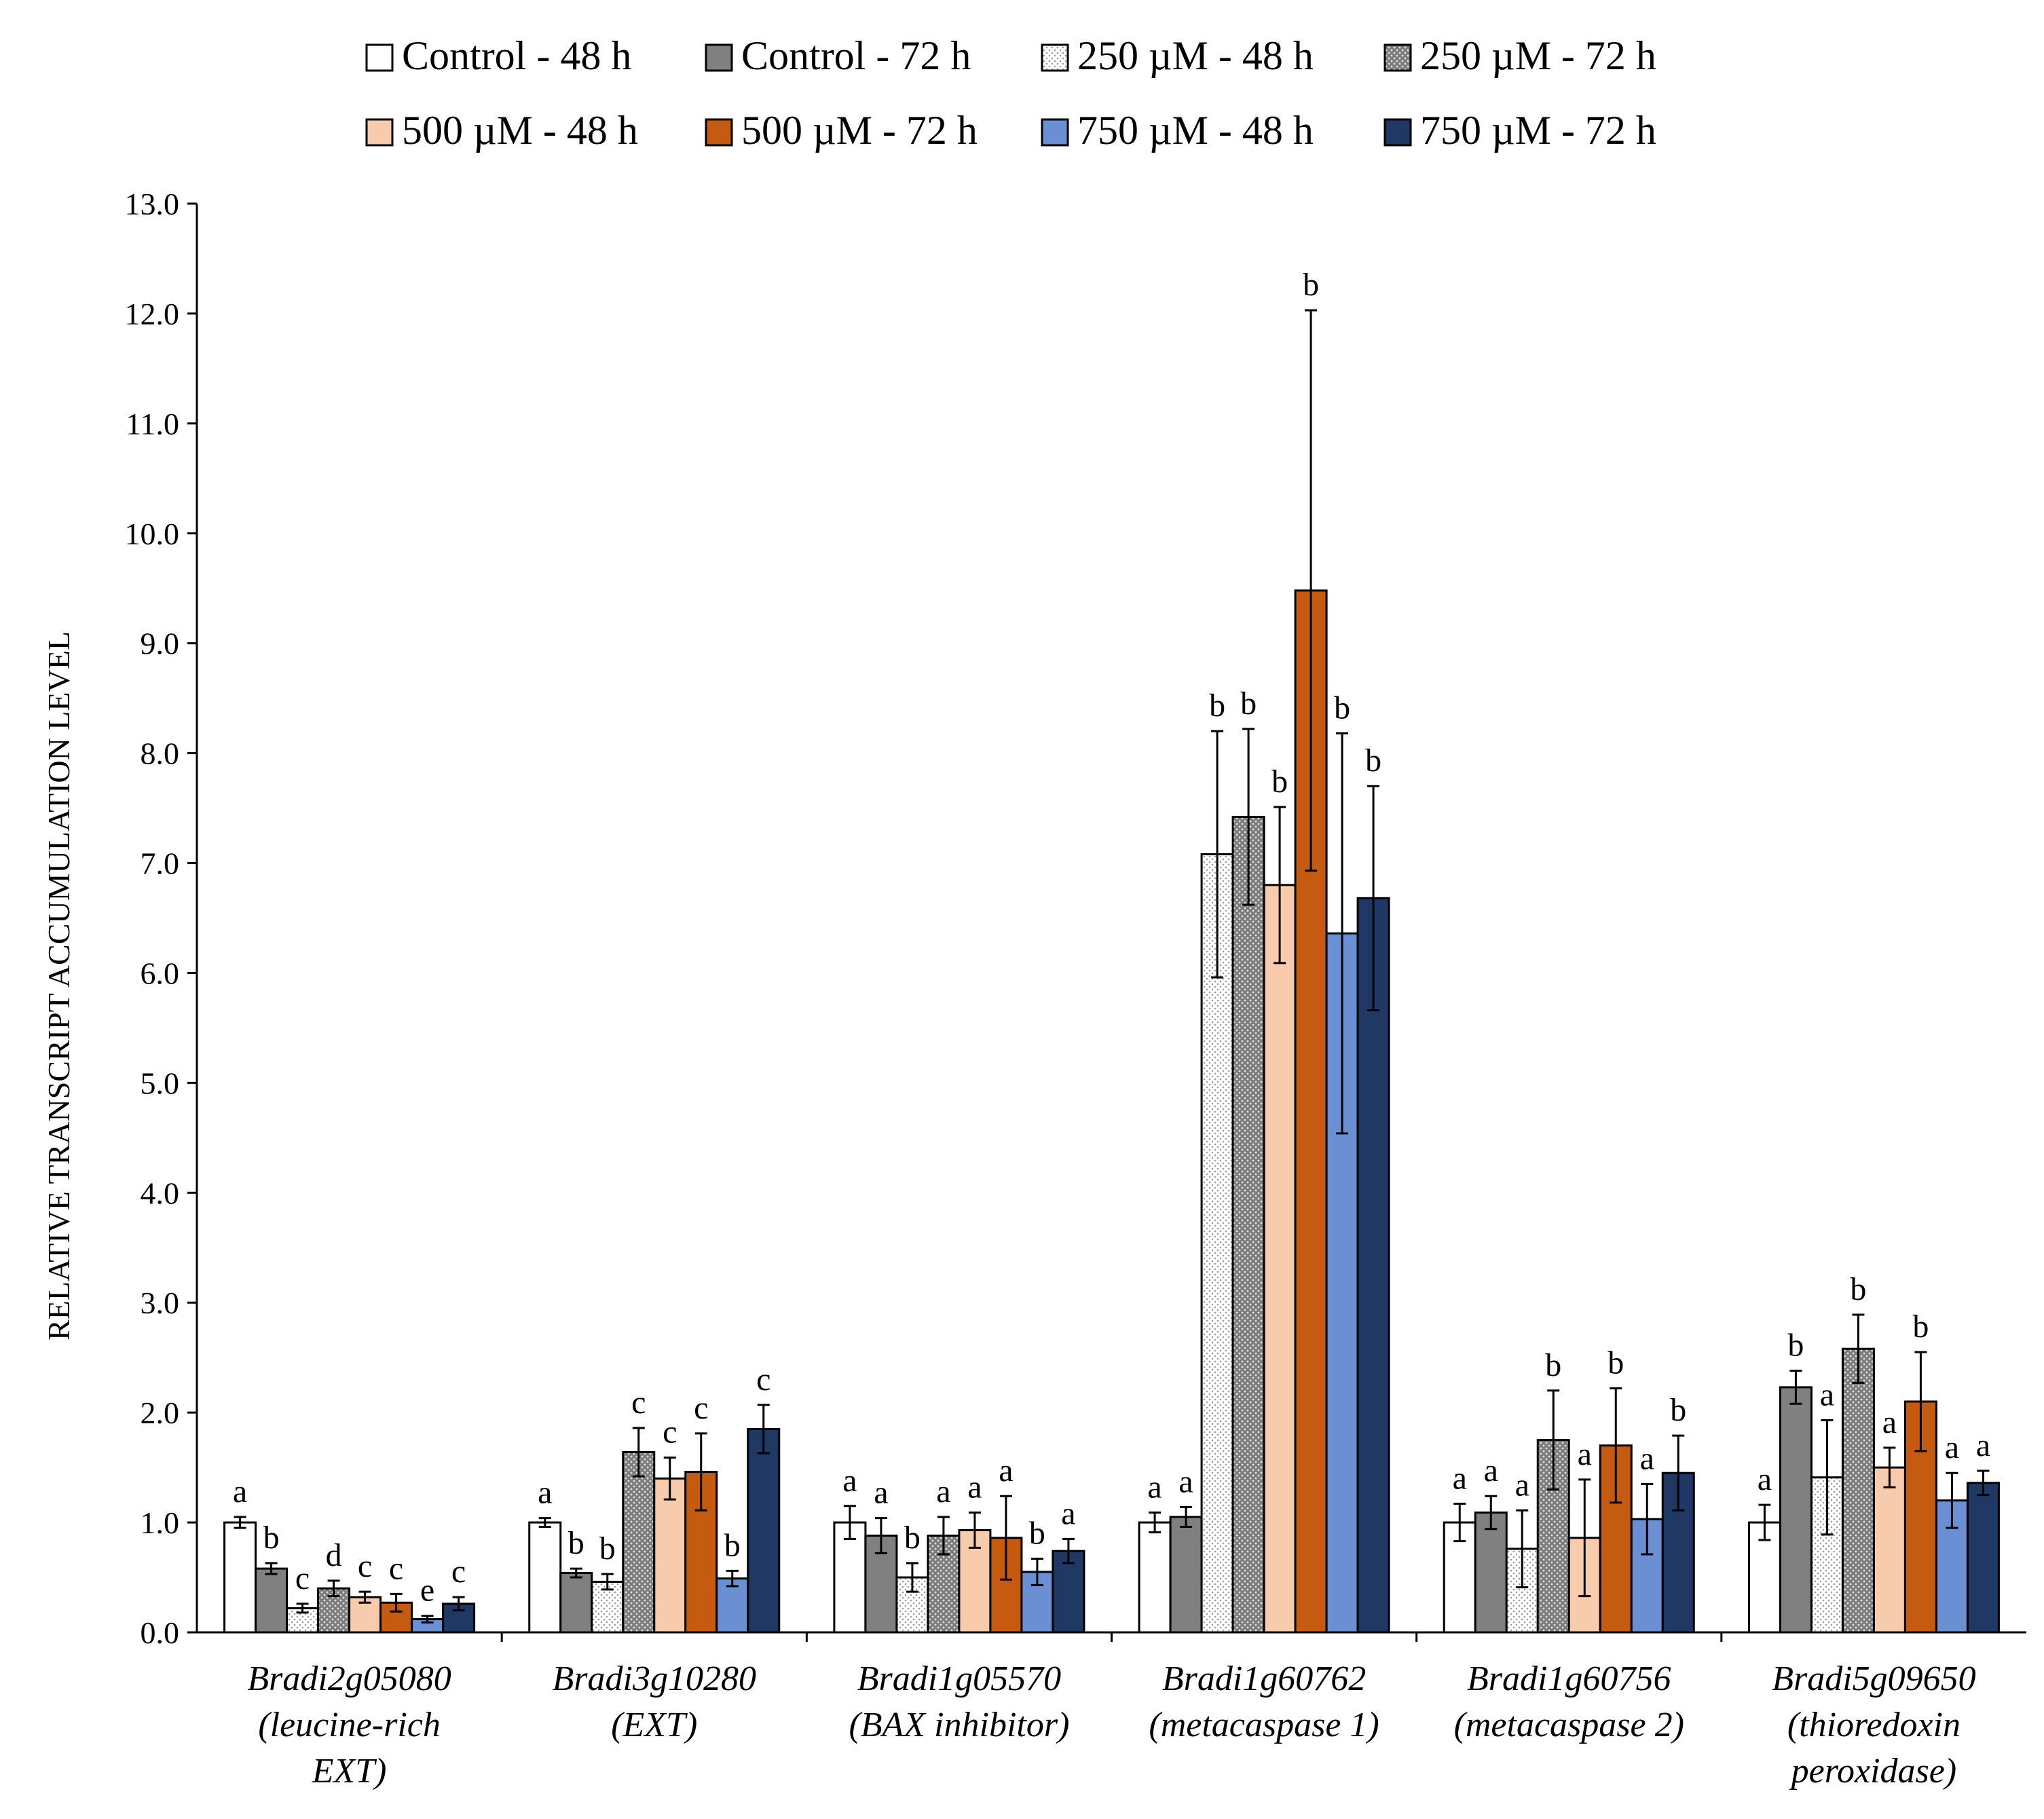 The width and height of the screenshot is (2044, 1819). What do you see at coordinates (160, 1632) in the screenshot?
I see `y-tick-label: 0.0` at bounding box center [160, 1632].